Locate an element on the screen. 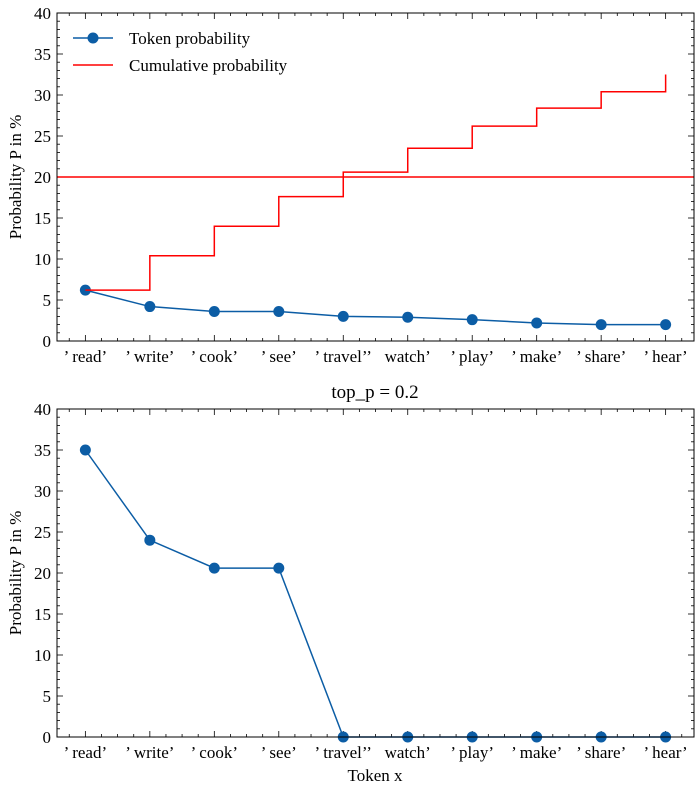  bottom-y-axis-label: Probability P in % is located at coordinates (15, 573).